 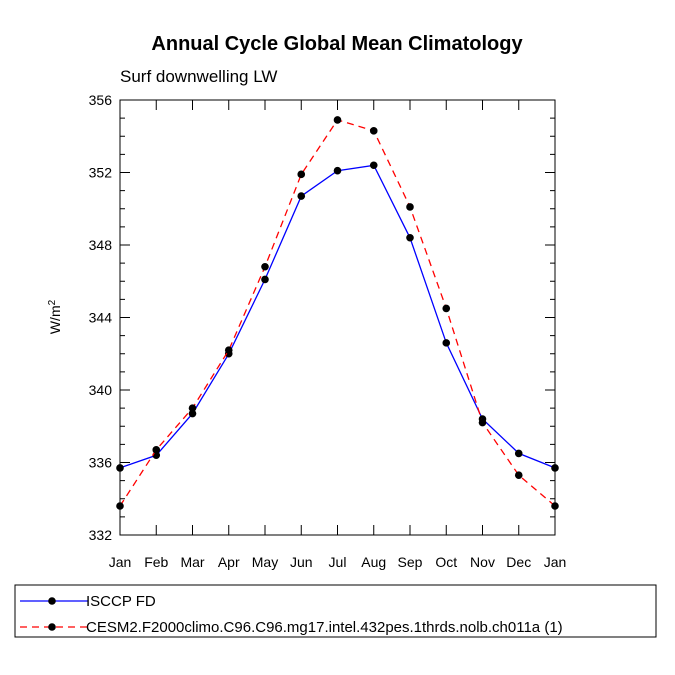 What do you see at coordinates (446, 562) in the screenshot?
I see `x-tick-label: Oct` at bounding box center [446, 562].